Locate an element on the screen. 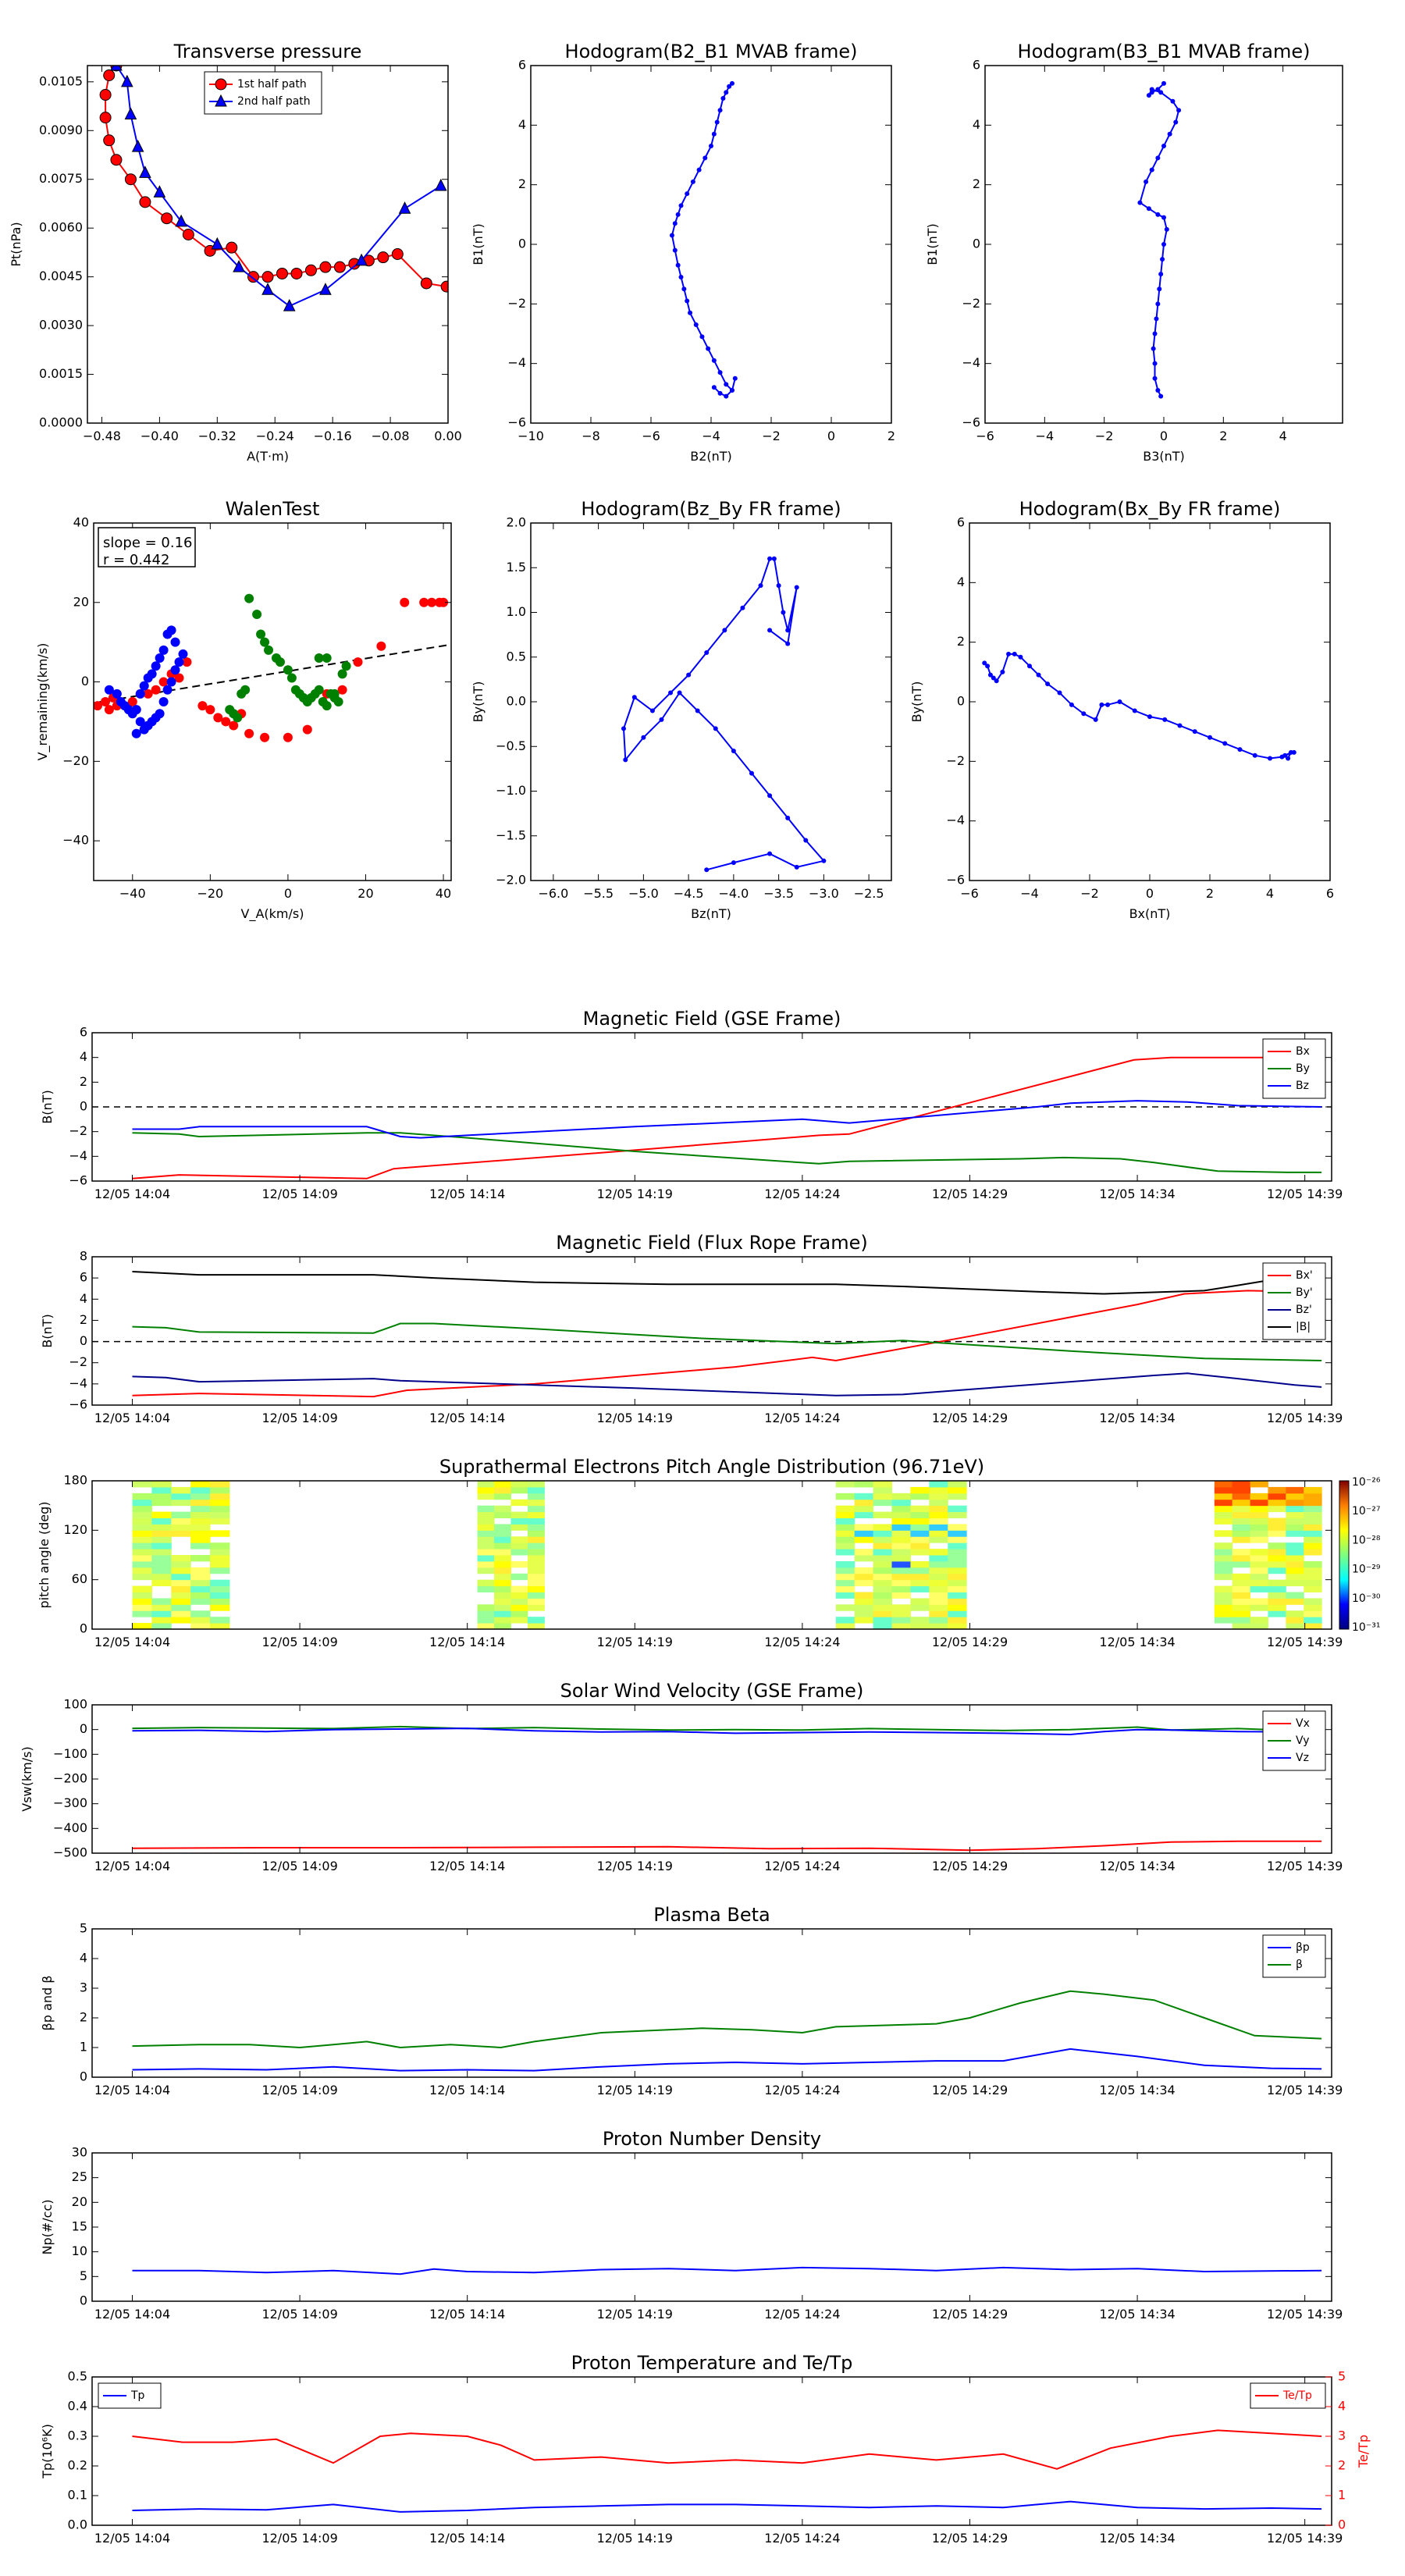 The height and width of the screenshot is (2576, 1405). scatter-point-blue is located at coordinates (163, 701).